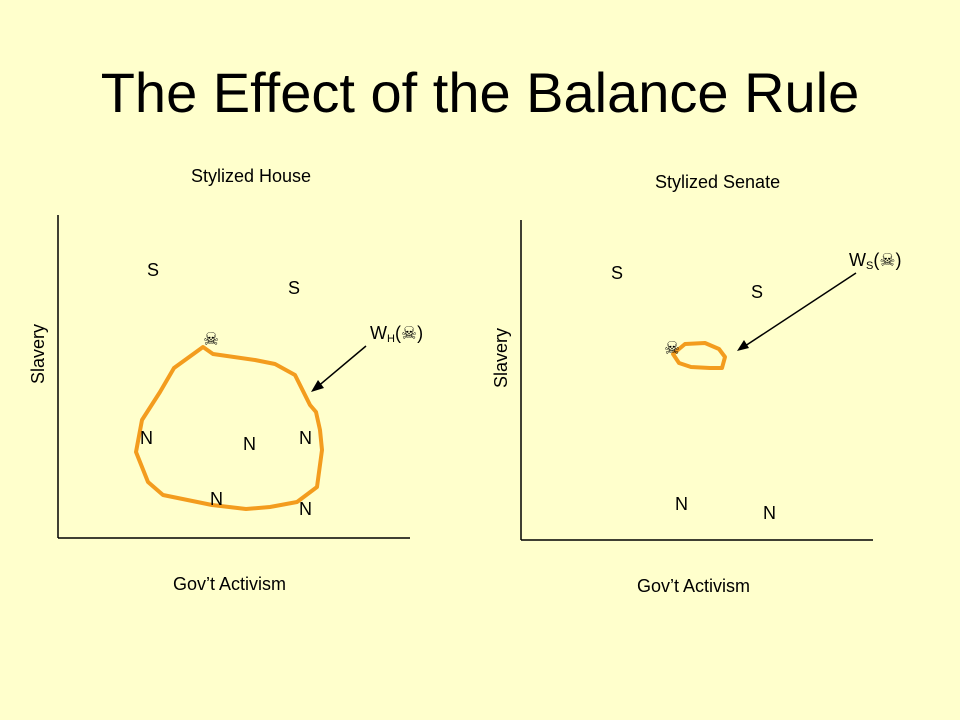 The width and height of the screenshot is (960, 720). I want to click on senate-xlabel: Gov’t Activism, so click(694, 586).